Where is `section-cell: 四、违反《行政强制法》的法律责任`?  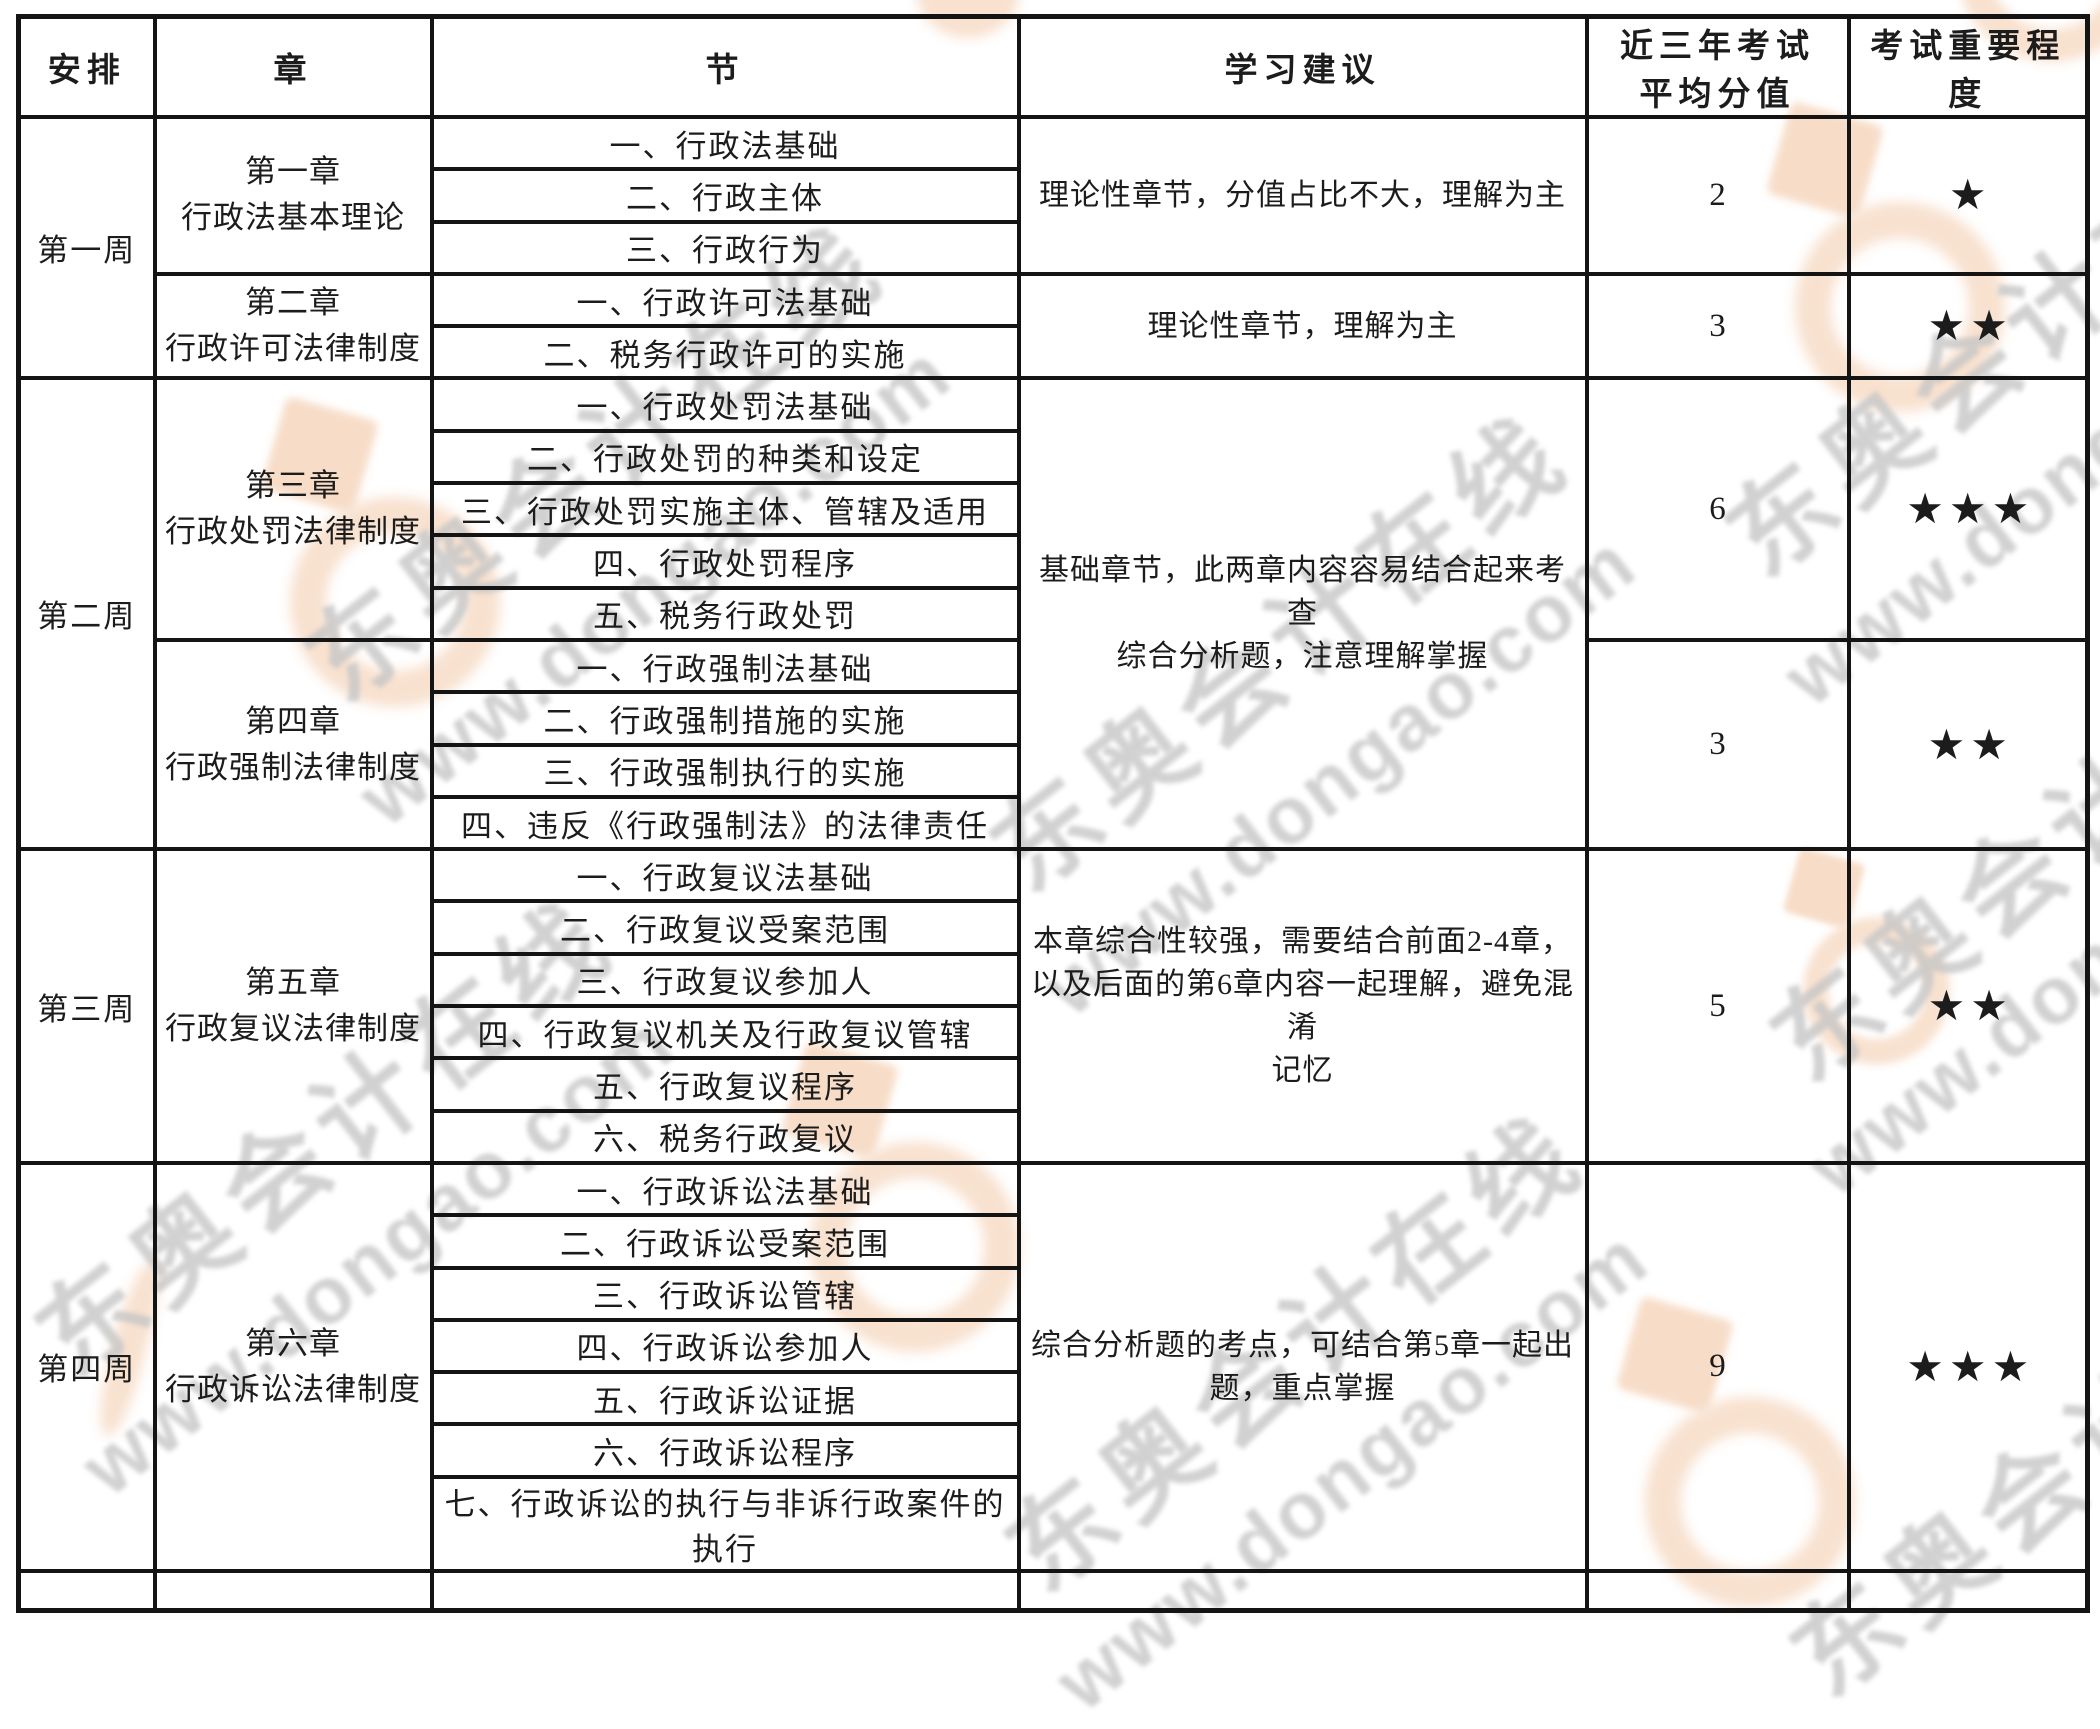 section-cell: 四、违反《行政强制法》的法律责任 is located at coordinates (725, 823).